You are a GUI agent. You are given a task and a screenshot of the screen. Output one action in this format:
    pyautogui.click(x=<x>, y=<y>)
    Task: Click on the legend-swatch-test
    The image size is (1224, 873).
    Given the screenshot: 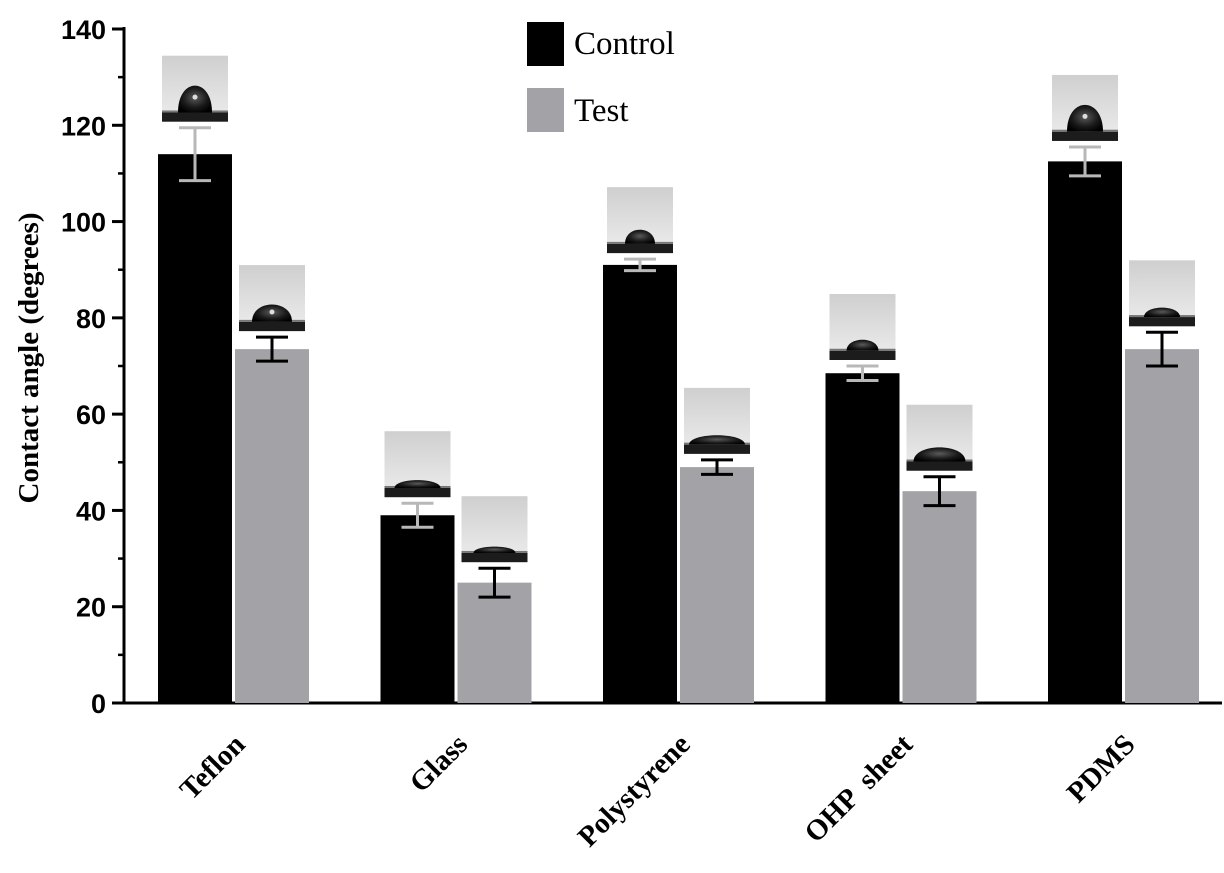 What is the action you would take?
    pyautogui.click(x=545, y=110)
    